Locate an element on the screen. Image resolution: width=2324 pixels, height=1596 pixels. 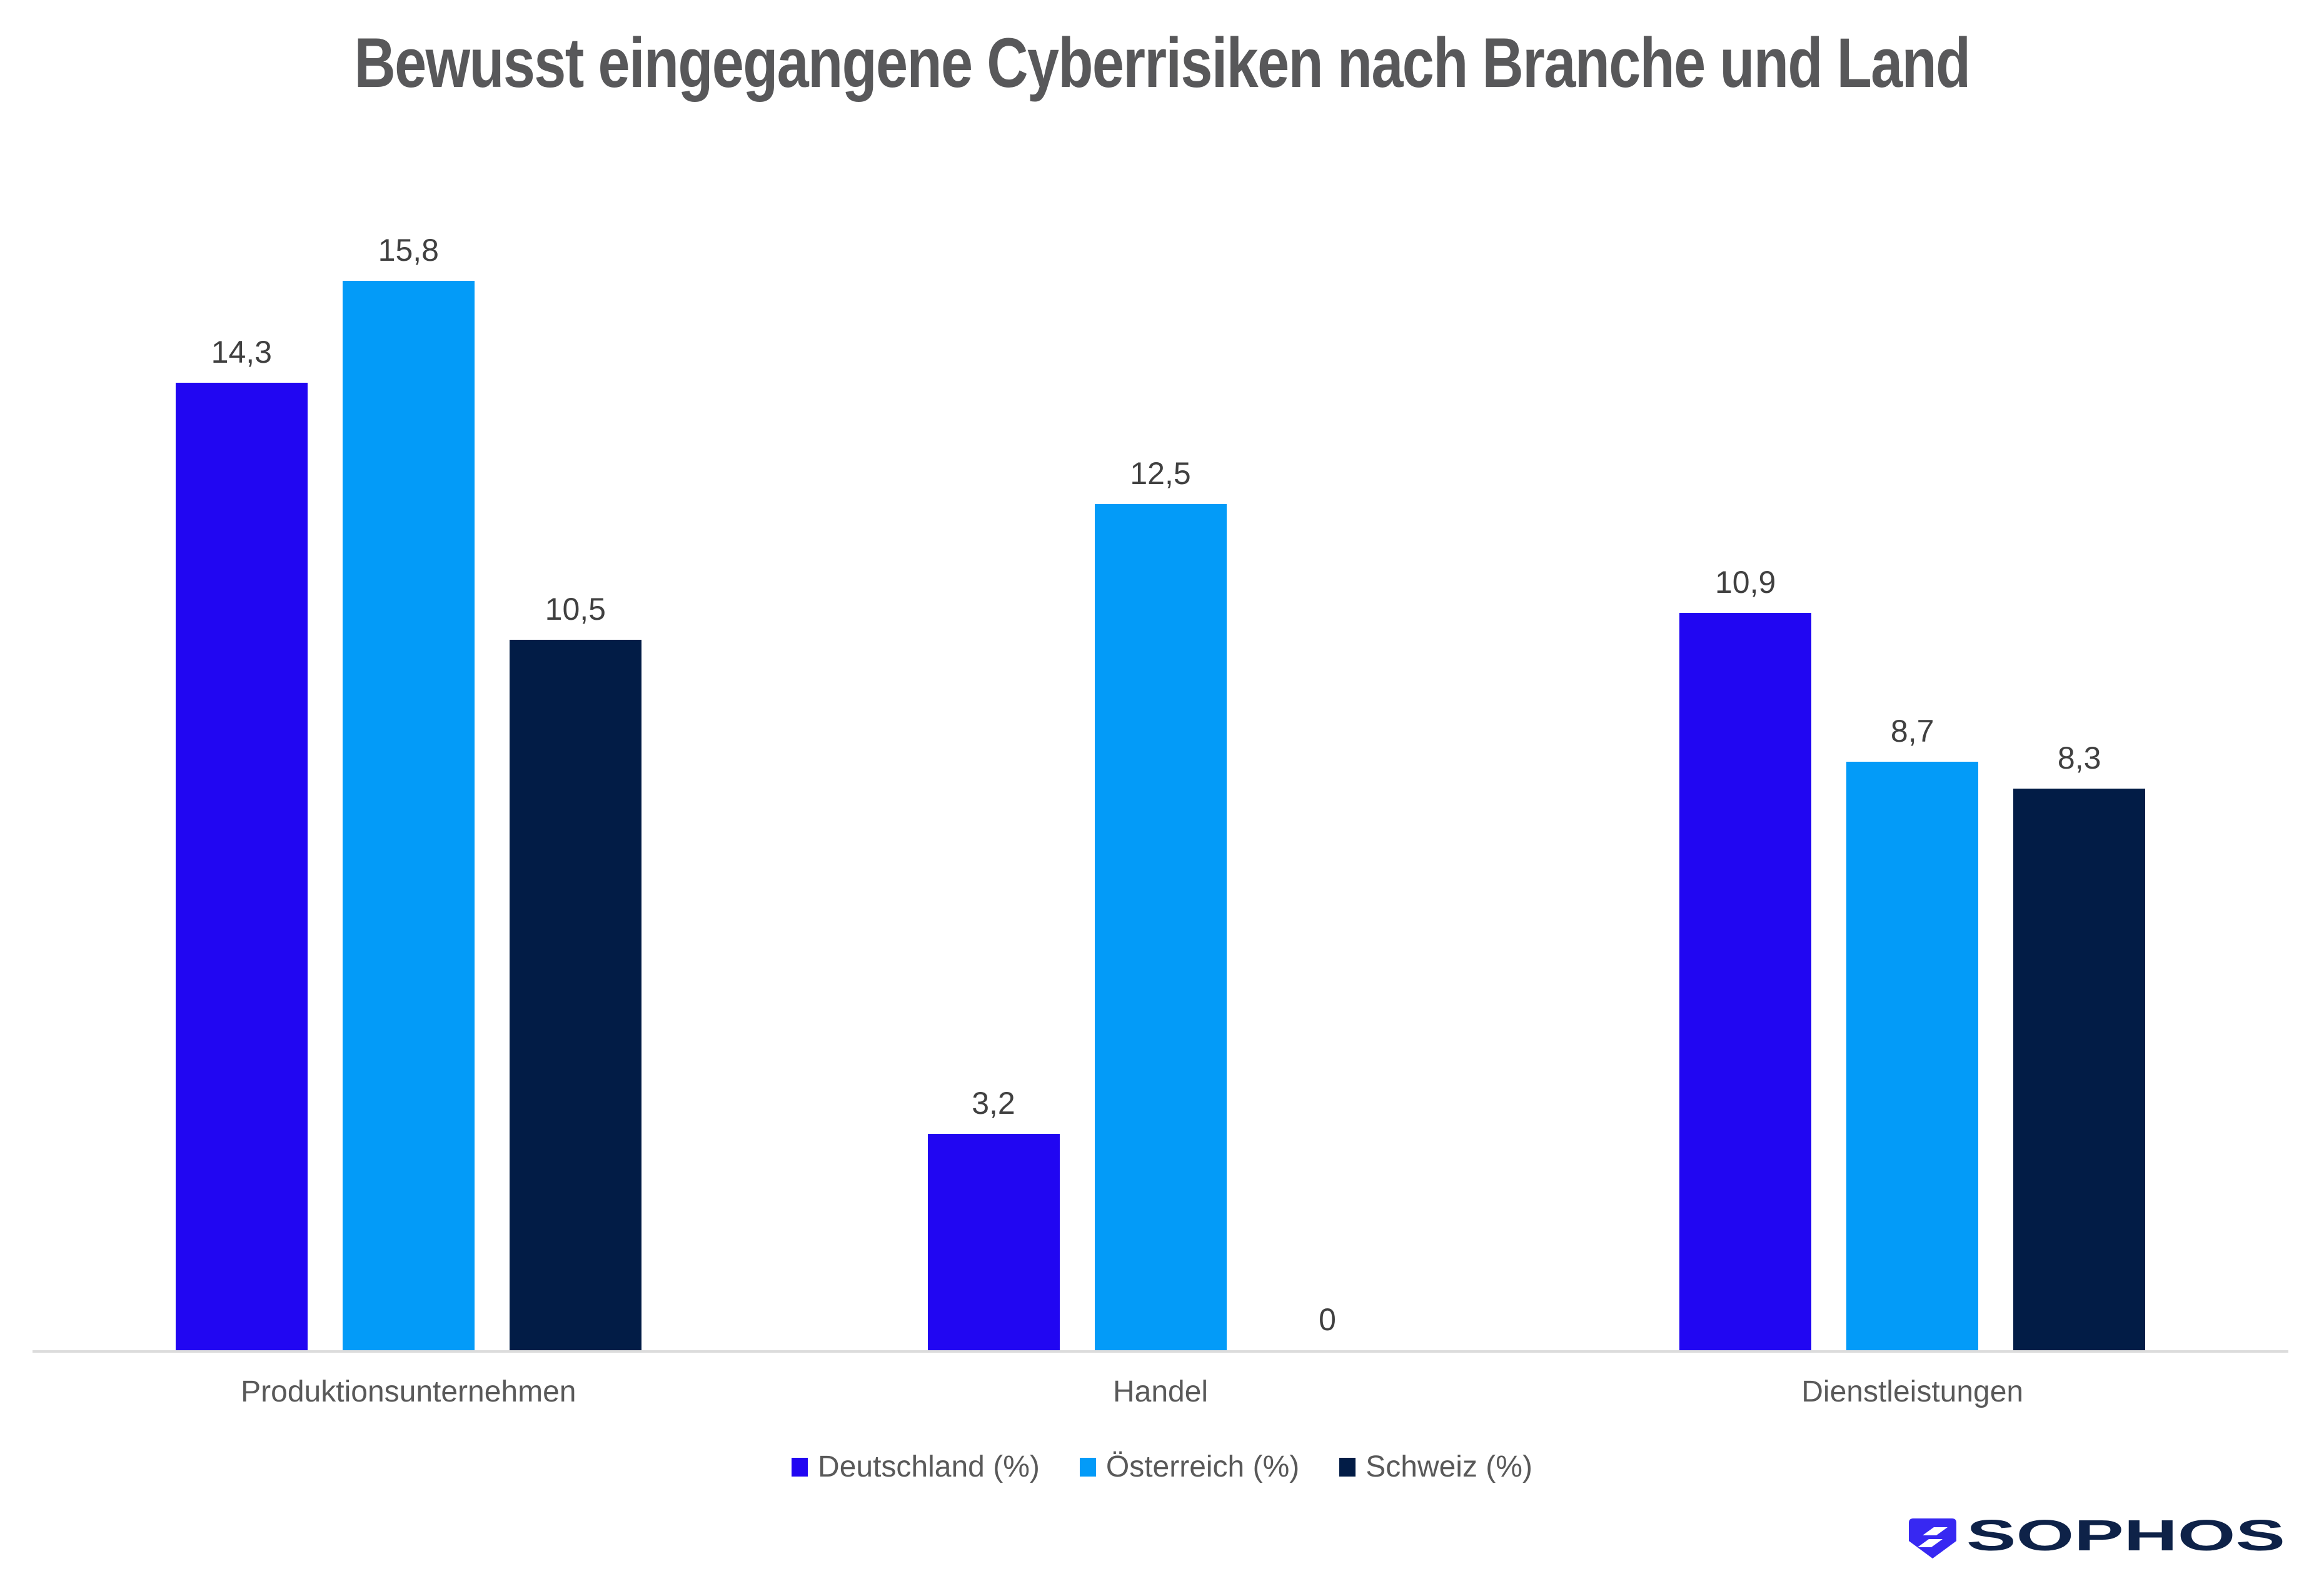
sophos-logo: SOPHOS is located at coordinates (2098, 1537).